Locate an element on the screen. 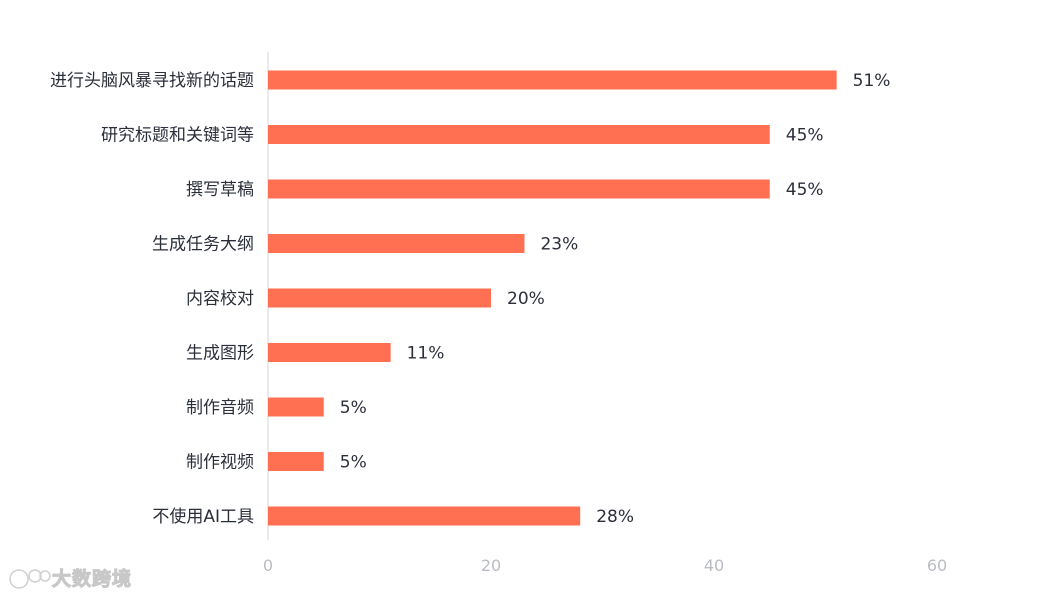 This screenshot has height=600, width=1050. category-label: 研究标题和关键词等 is located at coordinates (177, 136).